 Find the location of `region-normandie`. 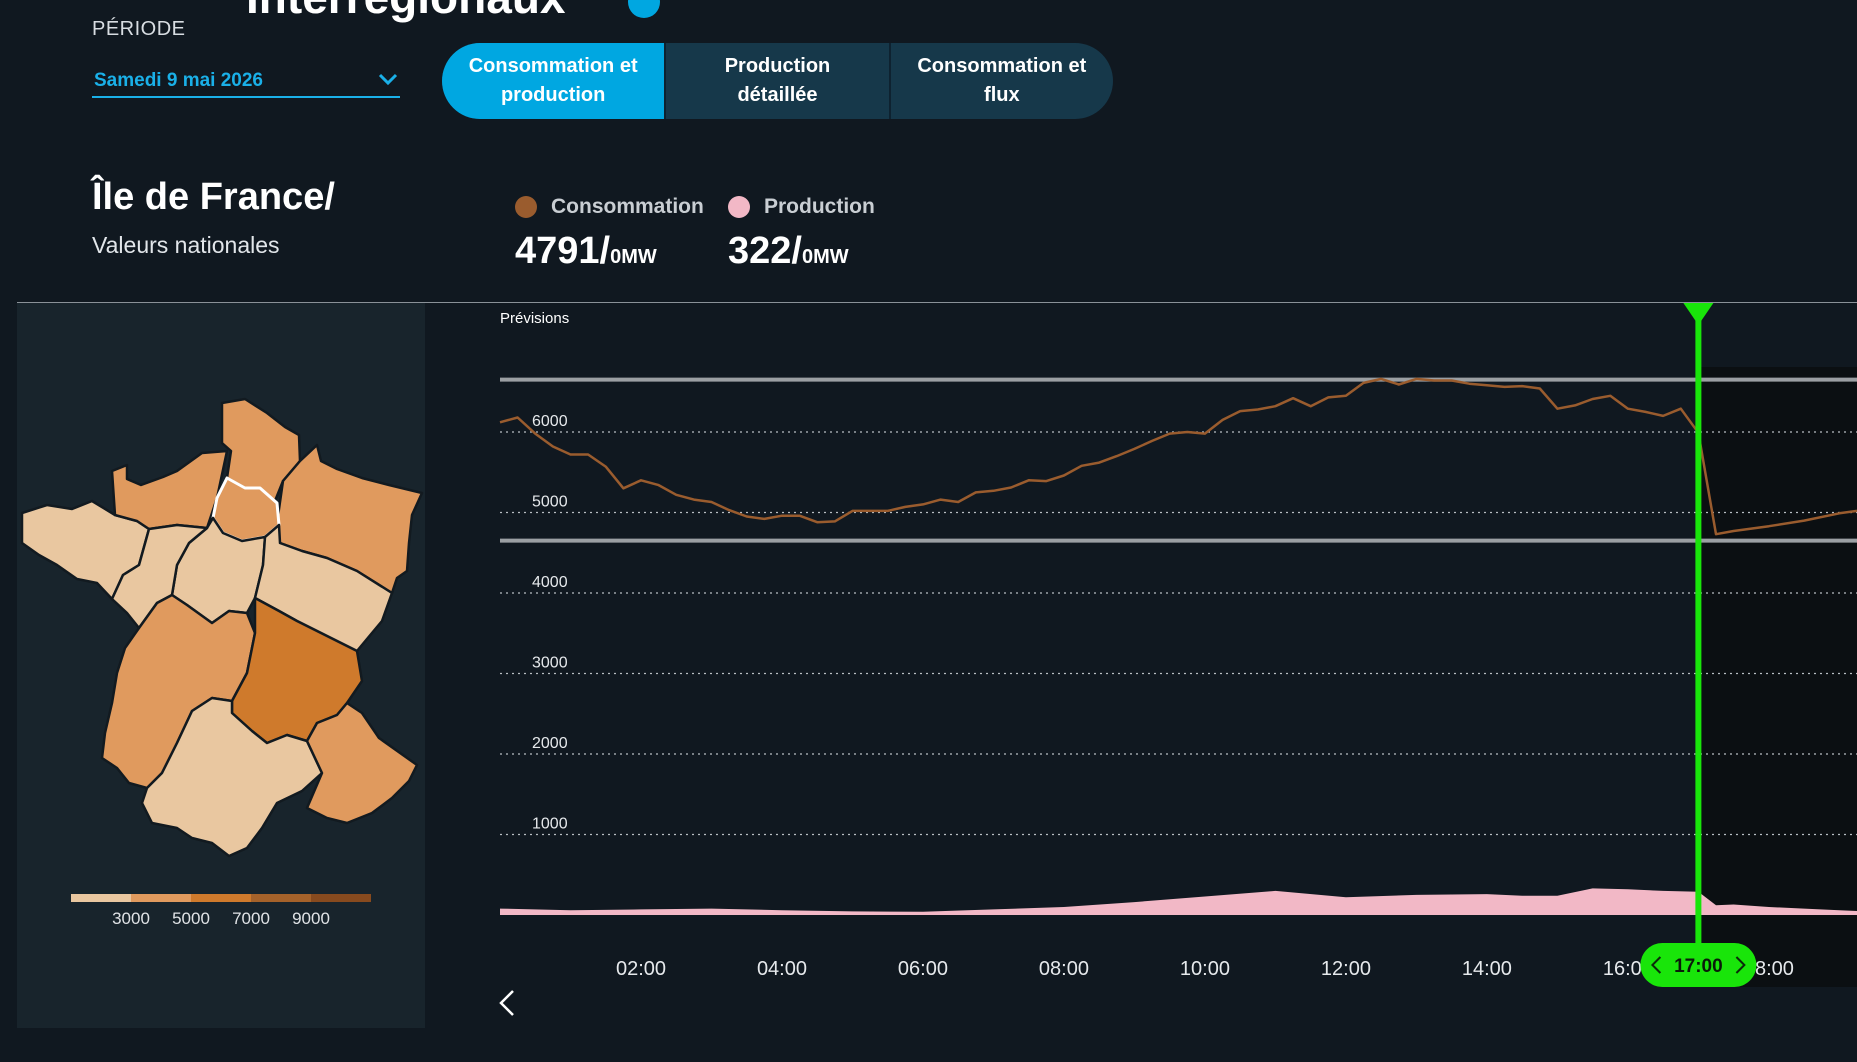

region-normandie is located at coordinates (169, 490).